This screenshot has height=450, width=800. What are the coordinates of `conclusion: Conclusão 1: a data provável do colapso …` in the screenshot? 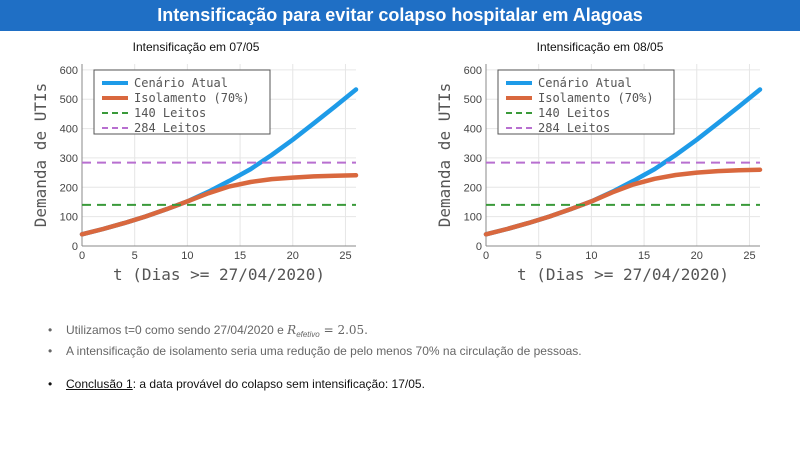 It's located at (236, 384).